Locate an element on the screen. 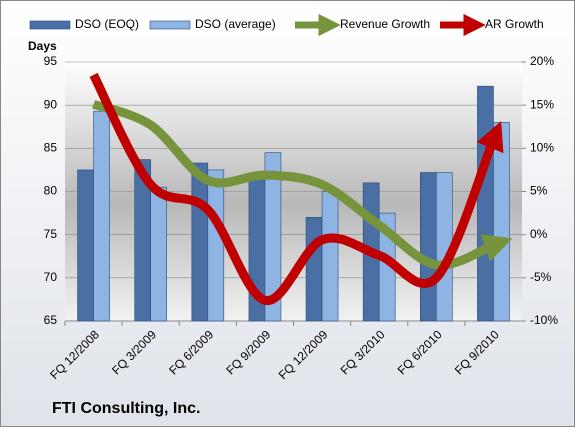  y-tick-label: 75 is located at coordinates (51, 234).